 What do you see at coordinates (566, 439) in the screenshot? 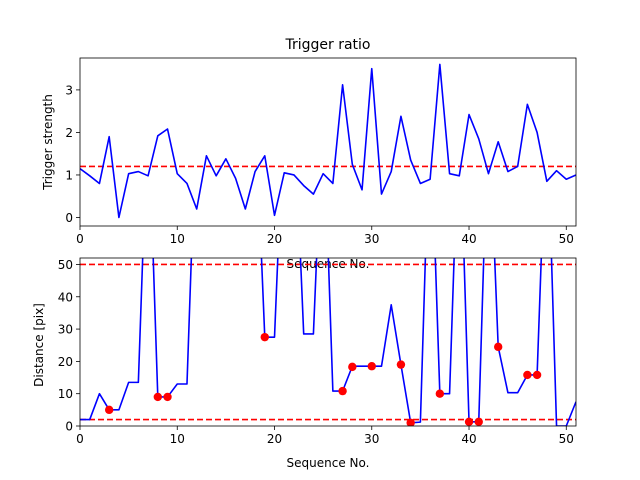
I see `bottom-x-tick-label: 50` at bounding box center [566, 439].